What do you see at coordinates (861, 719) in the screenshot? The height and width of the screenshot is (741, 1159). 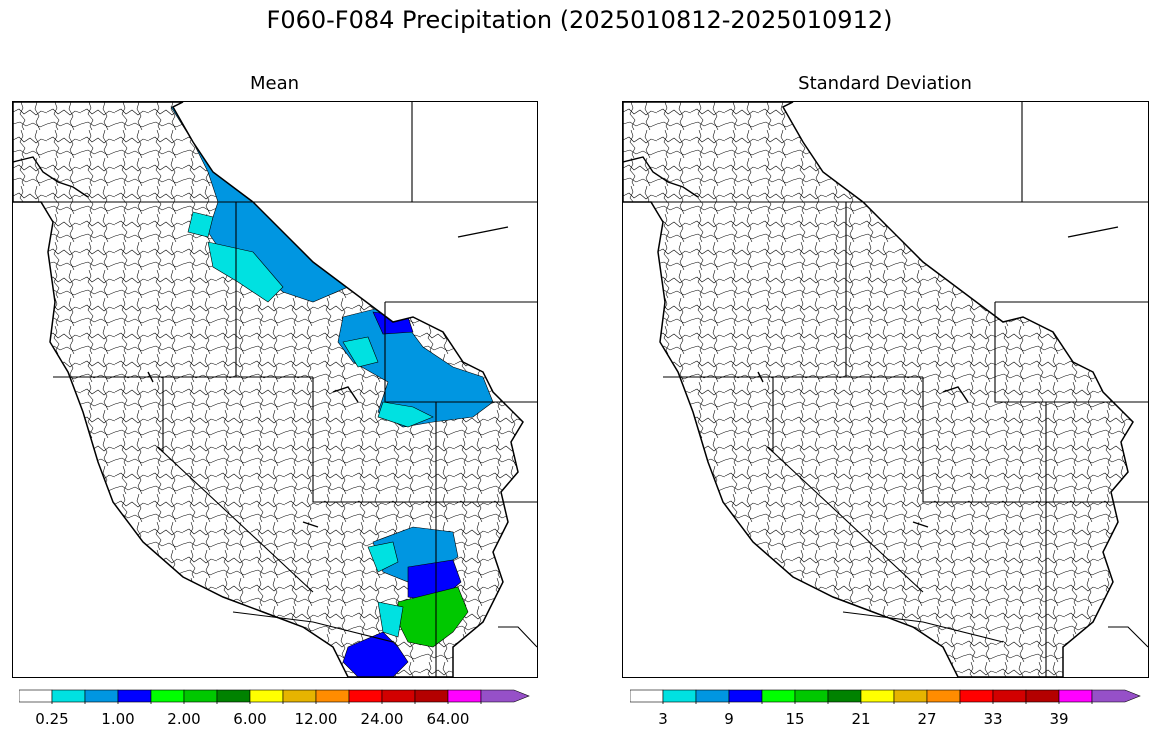 I see `colorbar-tick-label: 21` at bounding box center [861, 719].